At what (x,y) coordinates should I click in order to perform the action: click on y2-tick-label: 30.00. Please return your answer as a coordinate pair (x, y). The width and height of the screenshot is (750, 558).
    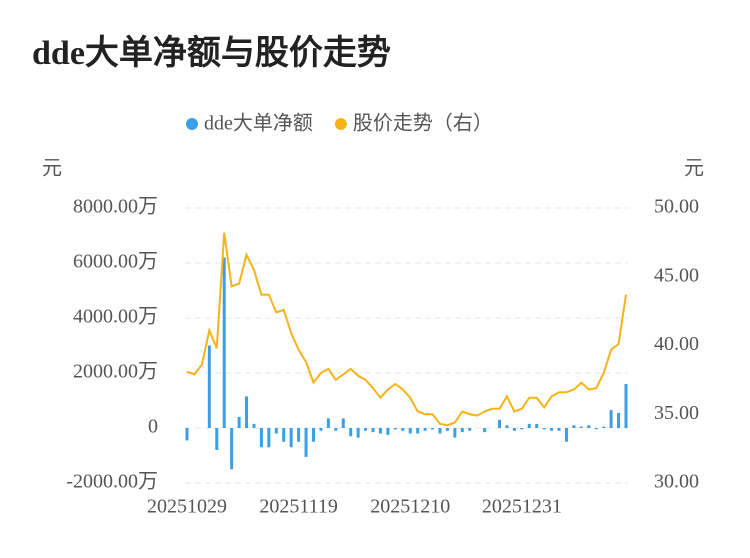
    Looking at the image, I should click on (676, 482).